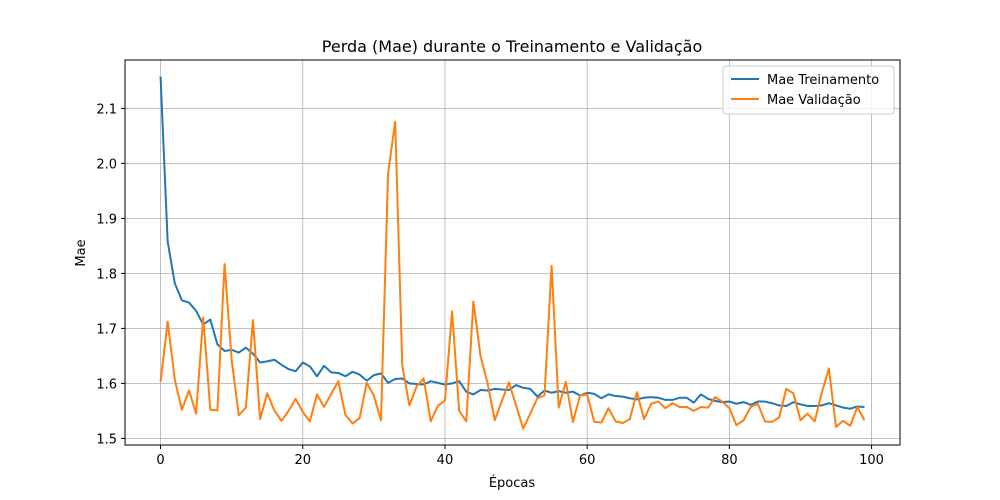 Image resolution: width=1000 pixels, height=500 pixels. Describe the element at coordinates (106, 274) in the screenshot. I see `y-tick-label: 1.8` at that location.